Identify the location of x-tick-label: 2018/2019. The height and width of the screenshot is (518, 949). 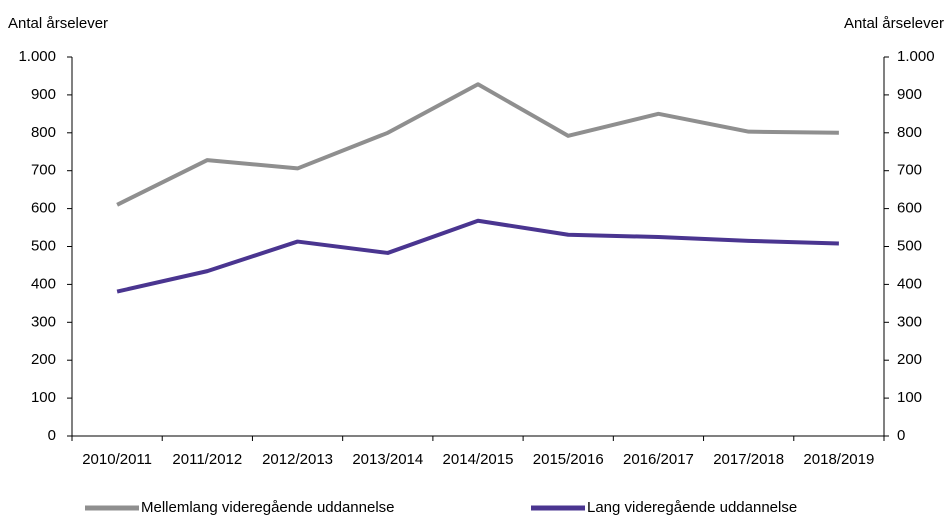
(838, 459).